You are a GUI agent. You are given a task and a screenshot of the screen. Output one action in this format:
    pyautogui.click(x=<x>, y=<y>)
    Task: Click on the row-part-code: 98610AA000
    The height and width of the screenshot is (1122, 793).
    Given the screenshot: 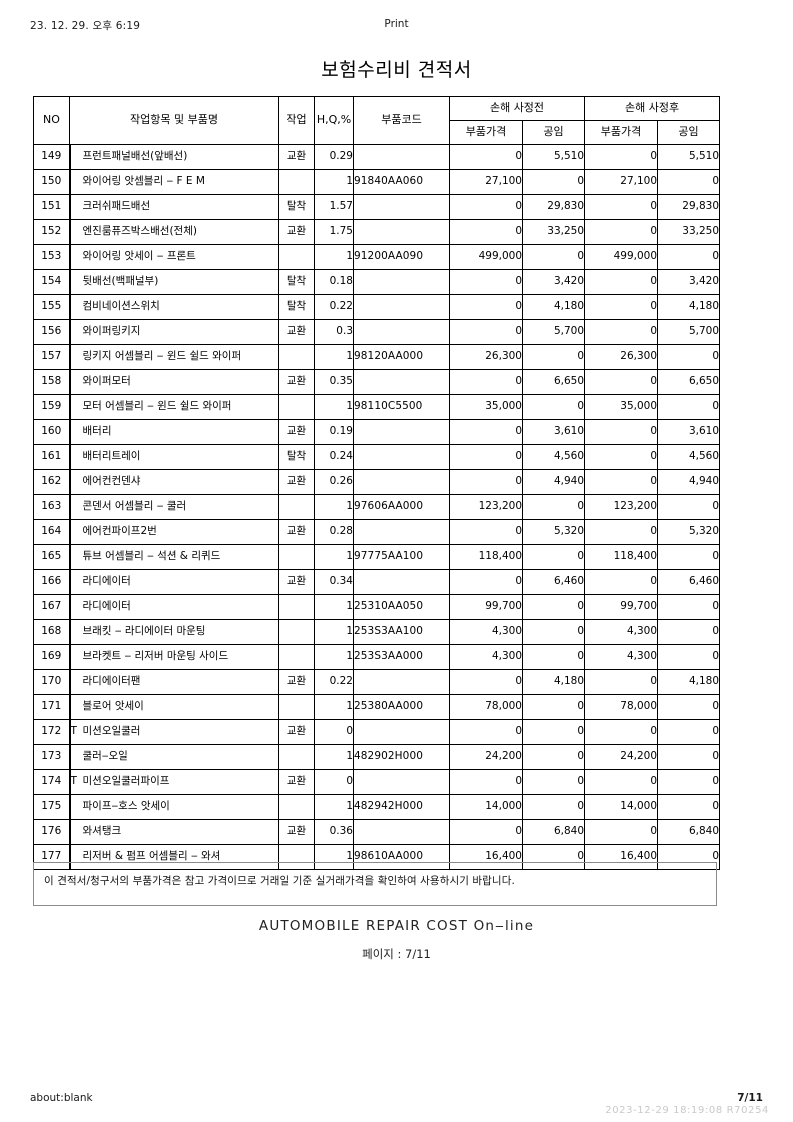 What is the action you would take?
    pyautogui.click(x=401, y=857)
    